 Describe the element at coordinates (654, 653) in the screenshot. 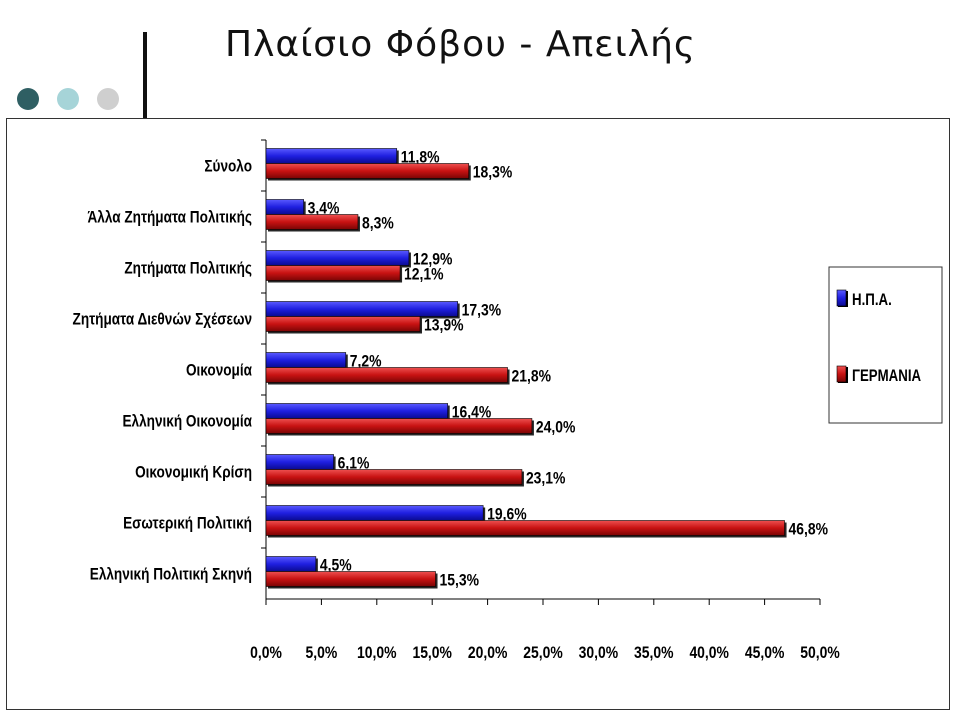

I see `x-tick-label: 35,0%` at that location.